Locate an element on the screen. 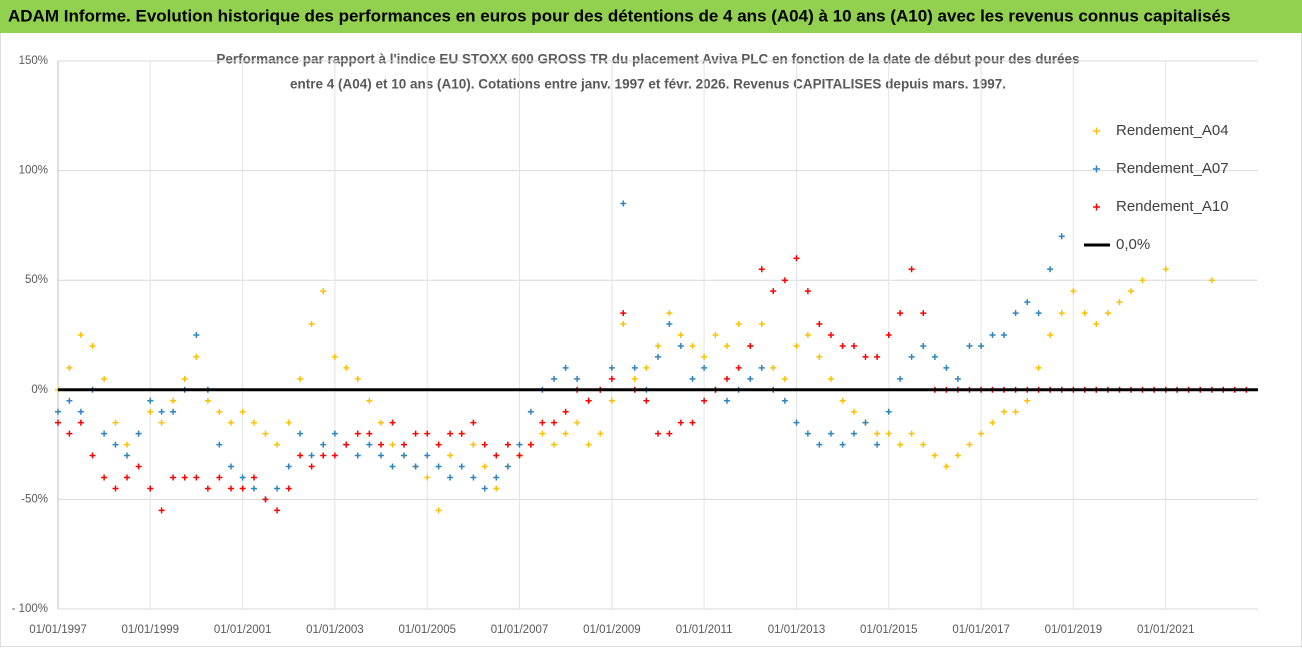  x-tick-label: 01/01/2021 is located at coordinates (1166, 630).